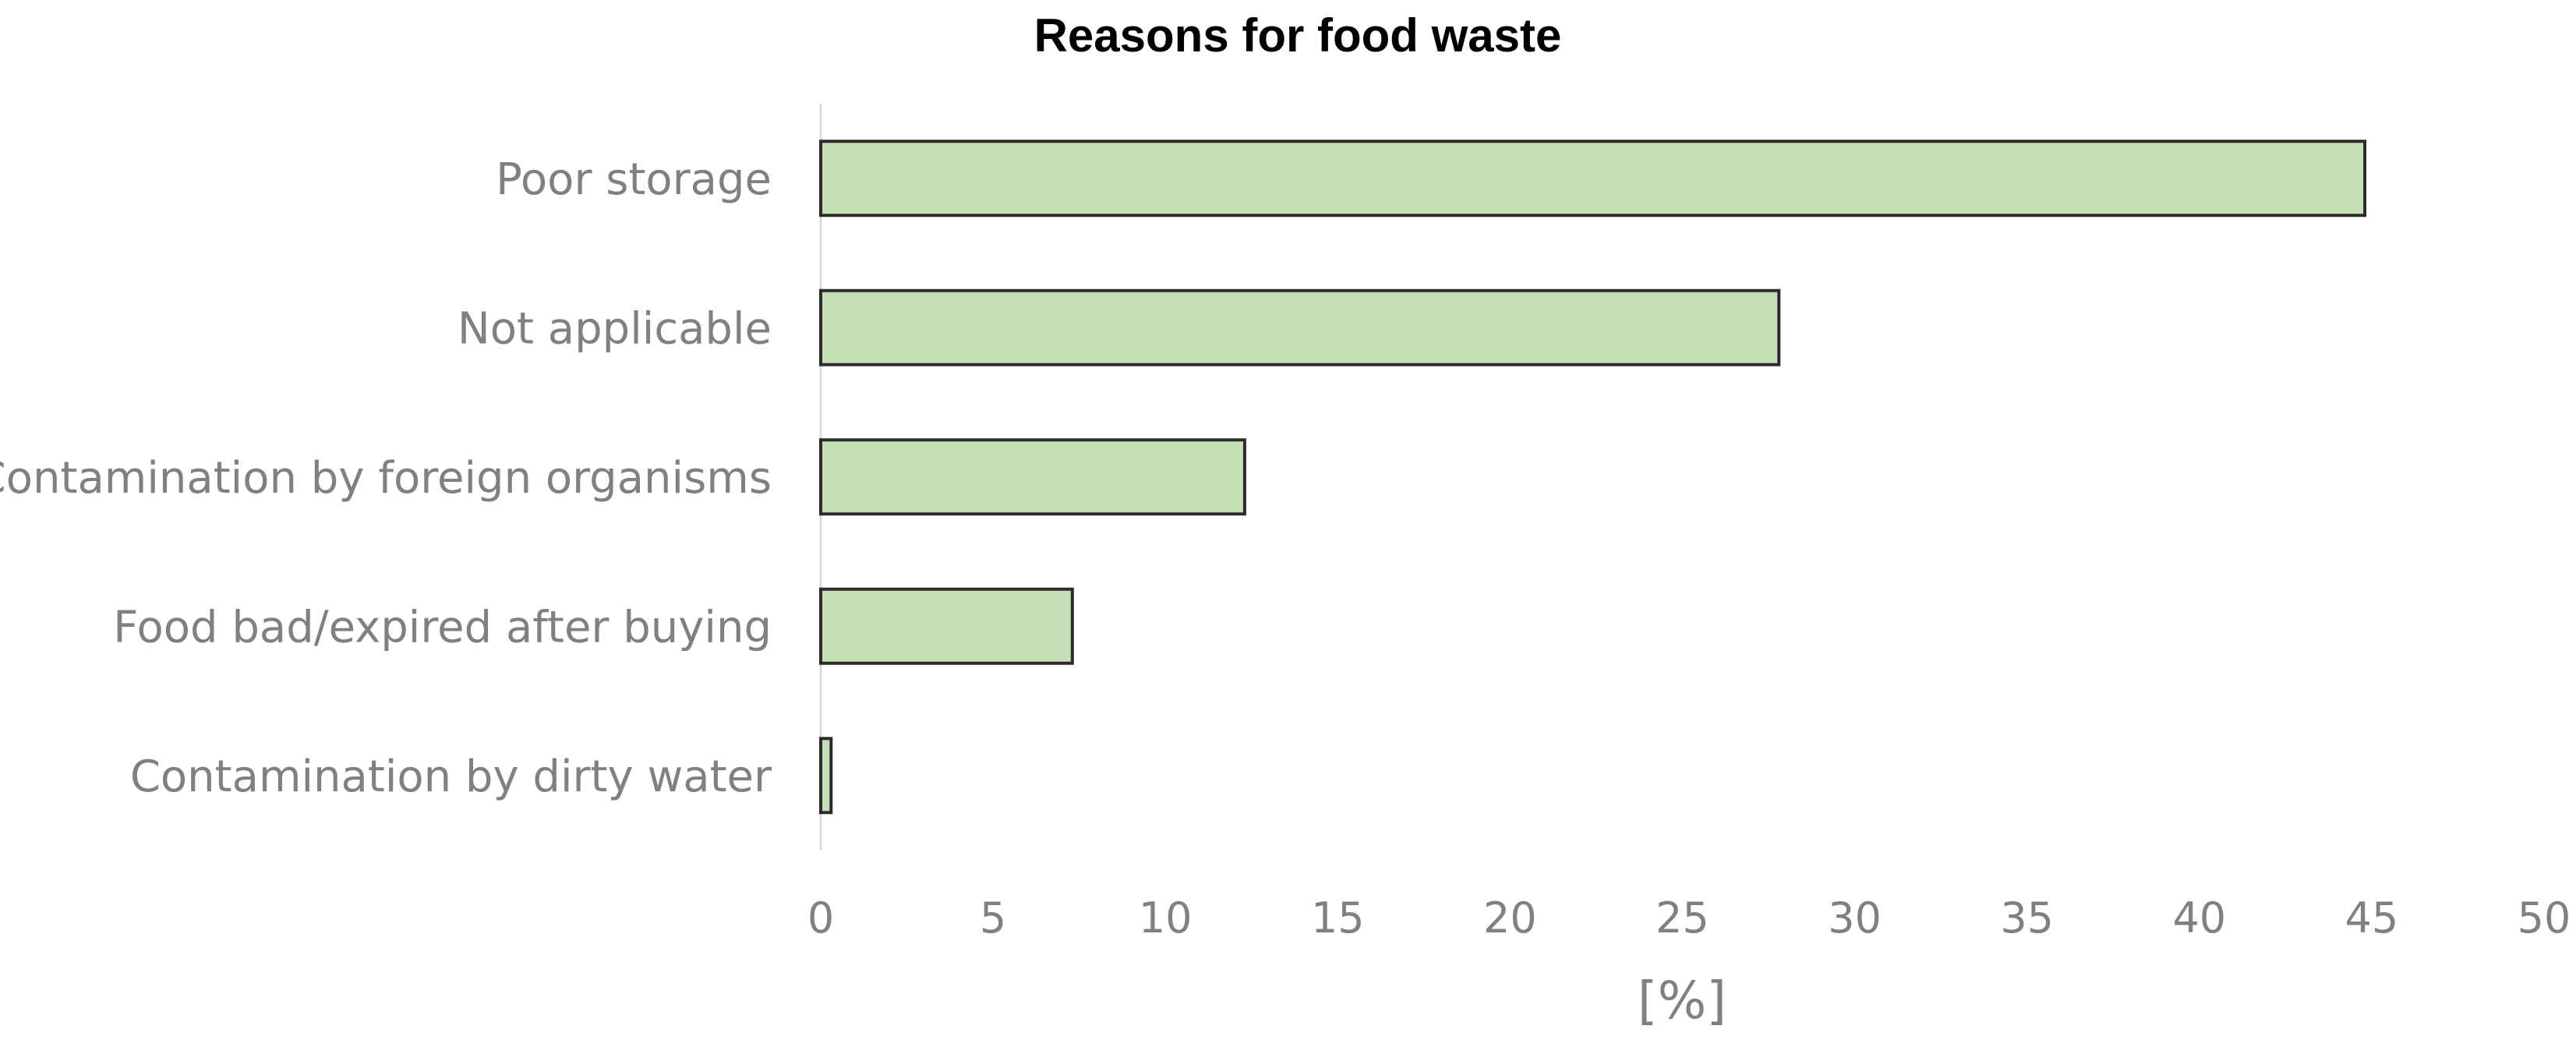 Image resolution: width=2576 pixels, height=1040 pixels. What do you see at coordinates (1682, 918) in the screenshot?
I see `x-tick-label: 25` at bounding box center [1682, 918].